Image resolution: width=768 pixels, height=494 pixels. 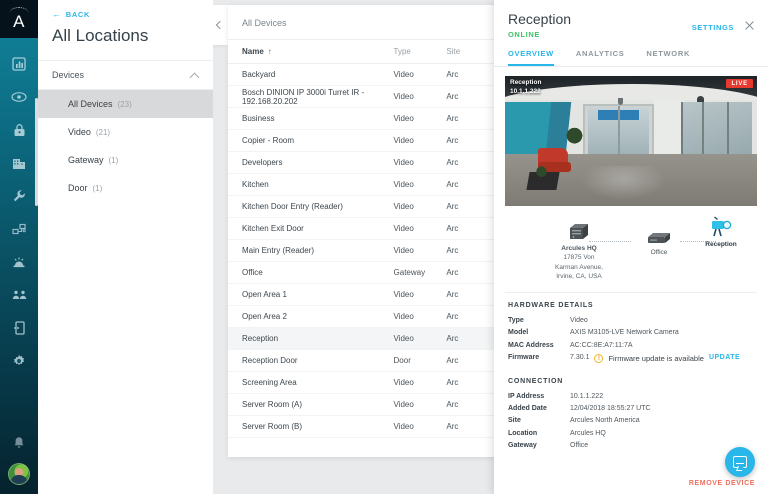 I want to click on firmware-update-button: UPDATE, so click(x=724, y=358).